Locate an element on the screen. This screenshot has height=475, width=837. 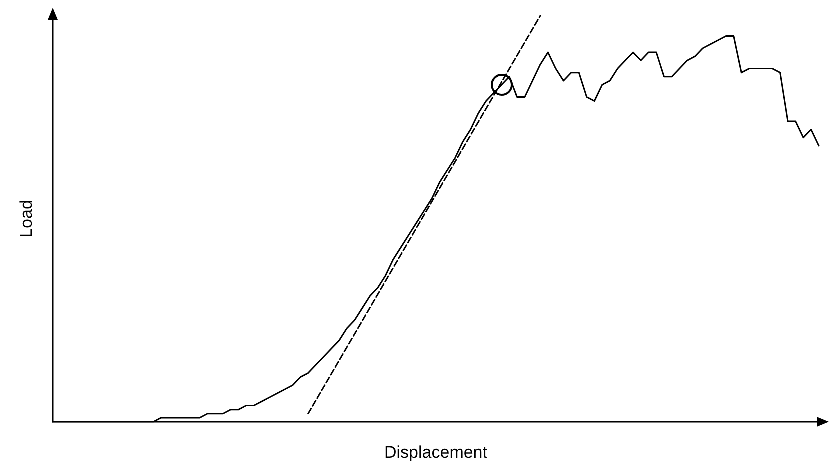
x-axis-title: Displacement is located at coordinates (436, 452).